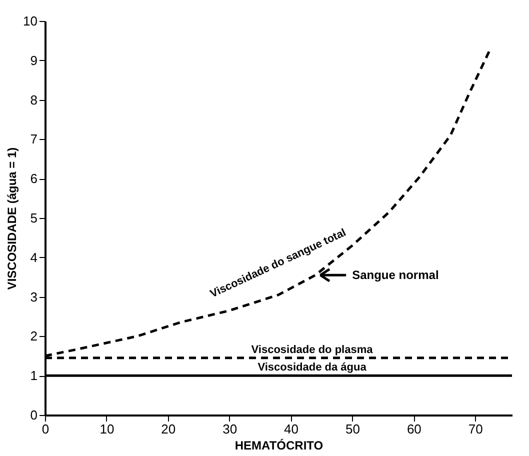  I want to click on y-tick-label: 9, so click(34, 60).